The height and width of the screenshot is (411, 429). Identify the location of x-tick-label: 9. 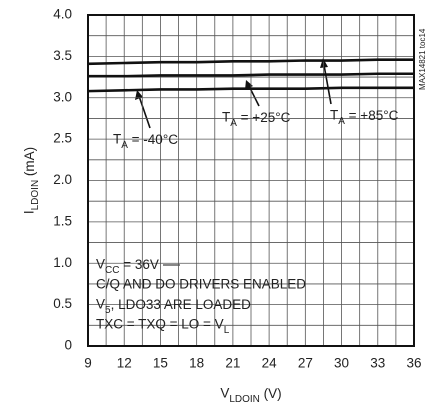
(88, 363).